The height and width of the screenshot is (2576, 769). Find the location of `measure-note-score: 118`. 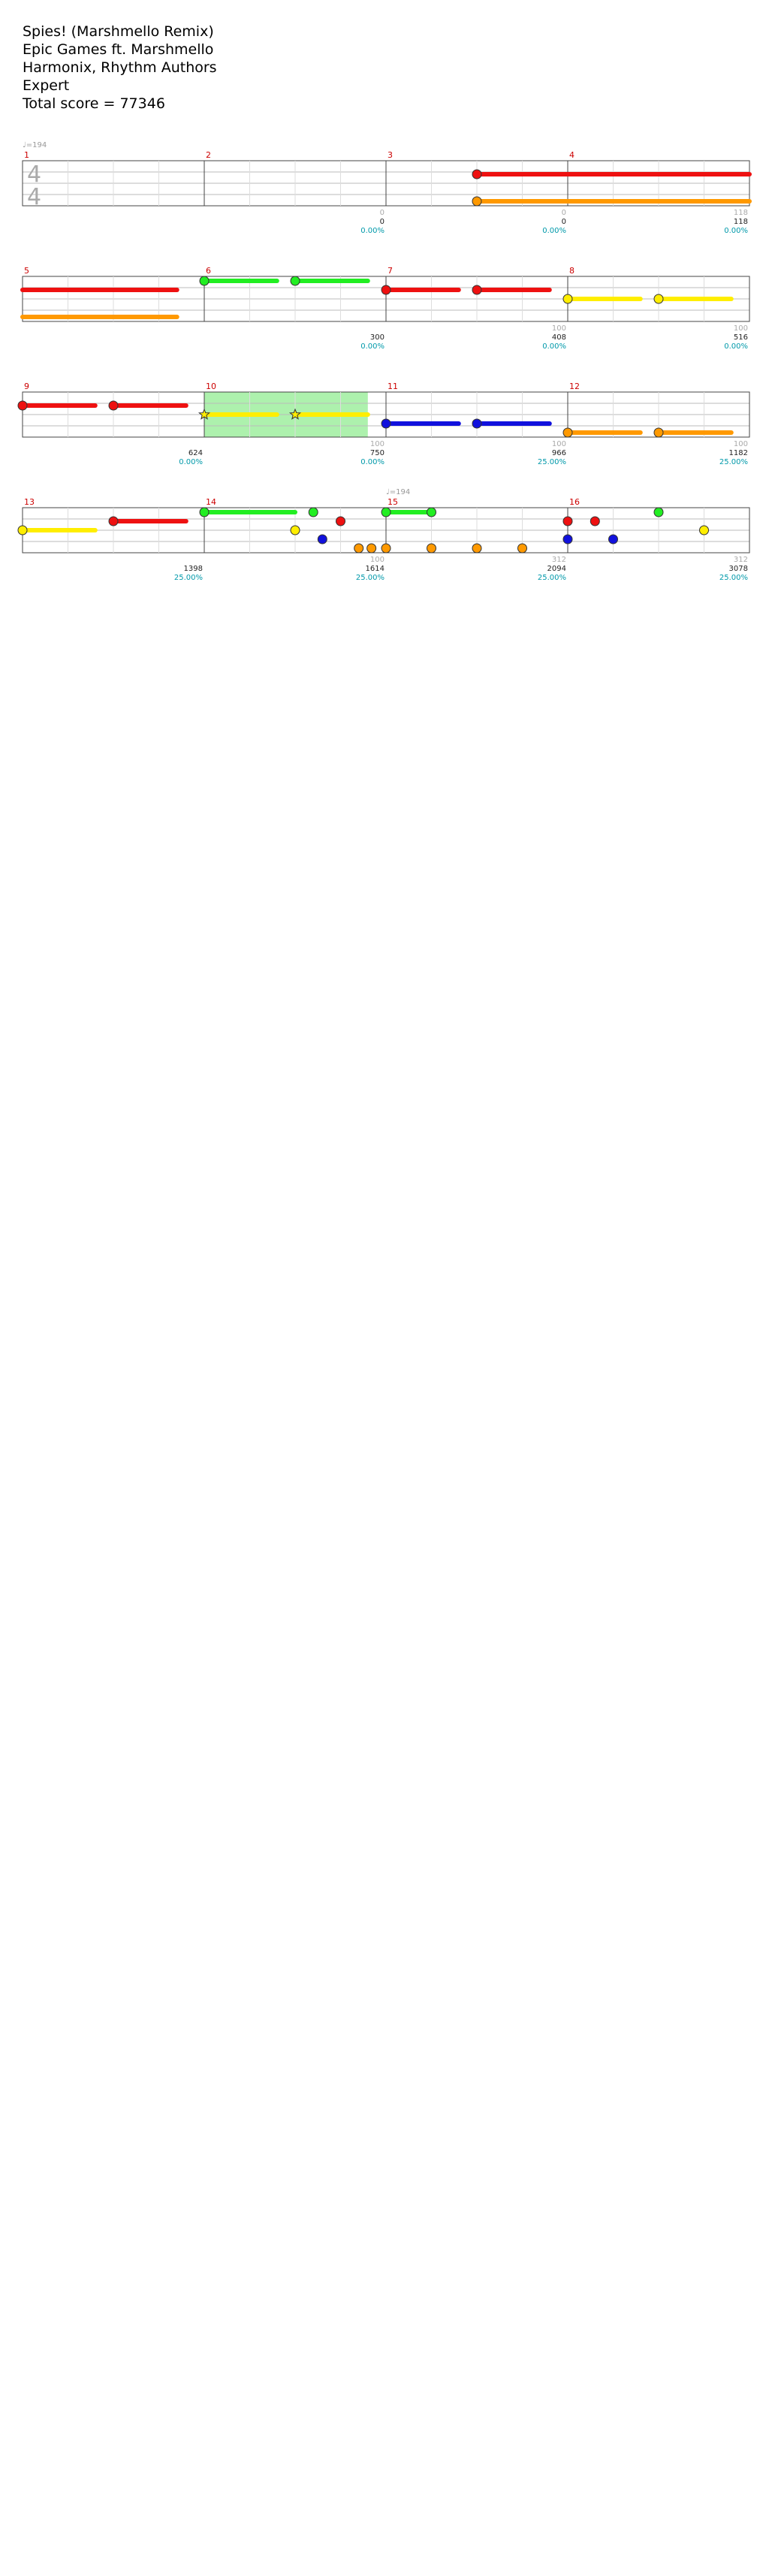

measure-note-score: 118 is located at coordinates (741, 213).